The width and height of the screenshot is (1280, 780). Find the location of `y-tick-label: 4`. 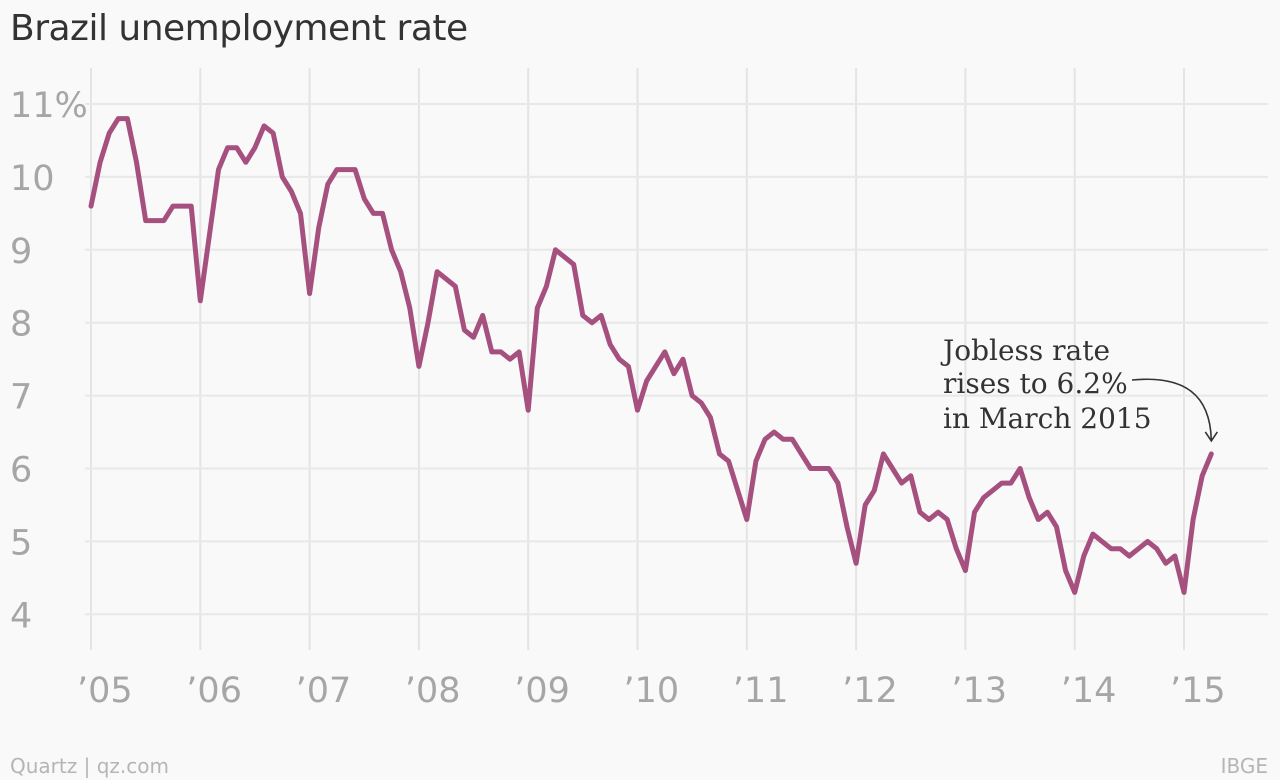

y-tick-label: 4 is located at coordinates (21, 616).